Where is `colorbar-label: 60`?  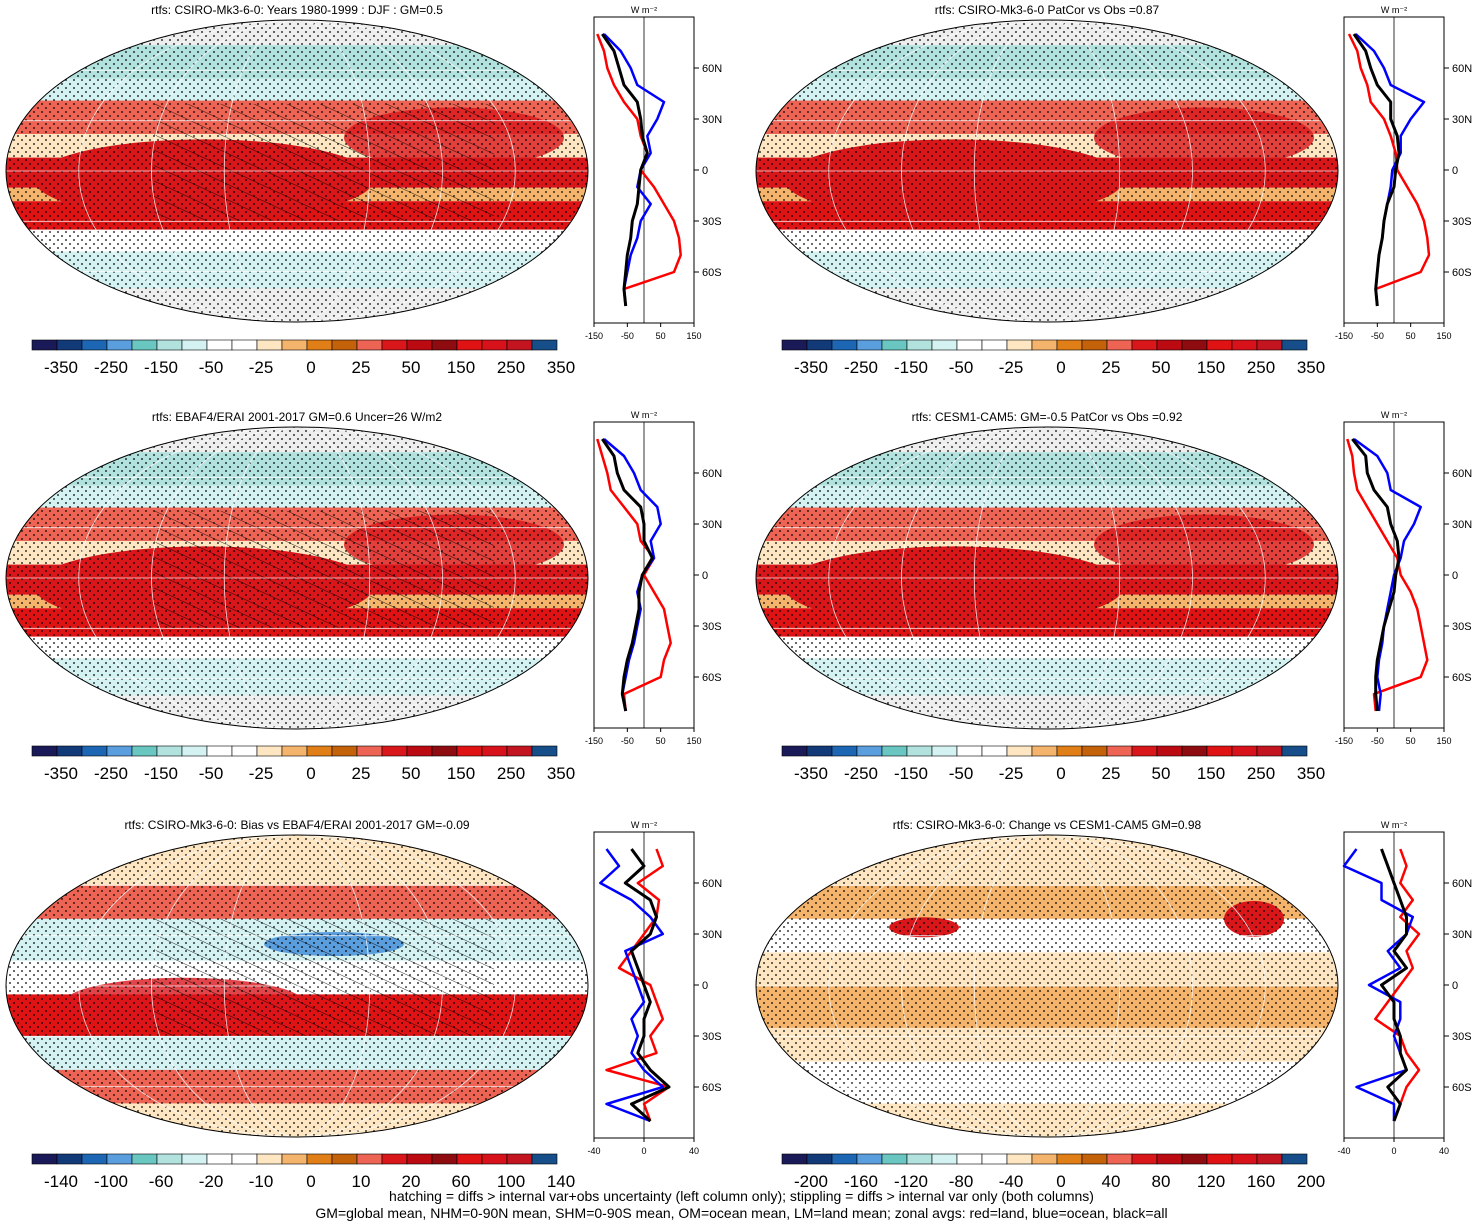
colorbar-label: 60 is located at coordinates (461, 1181).